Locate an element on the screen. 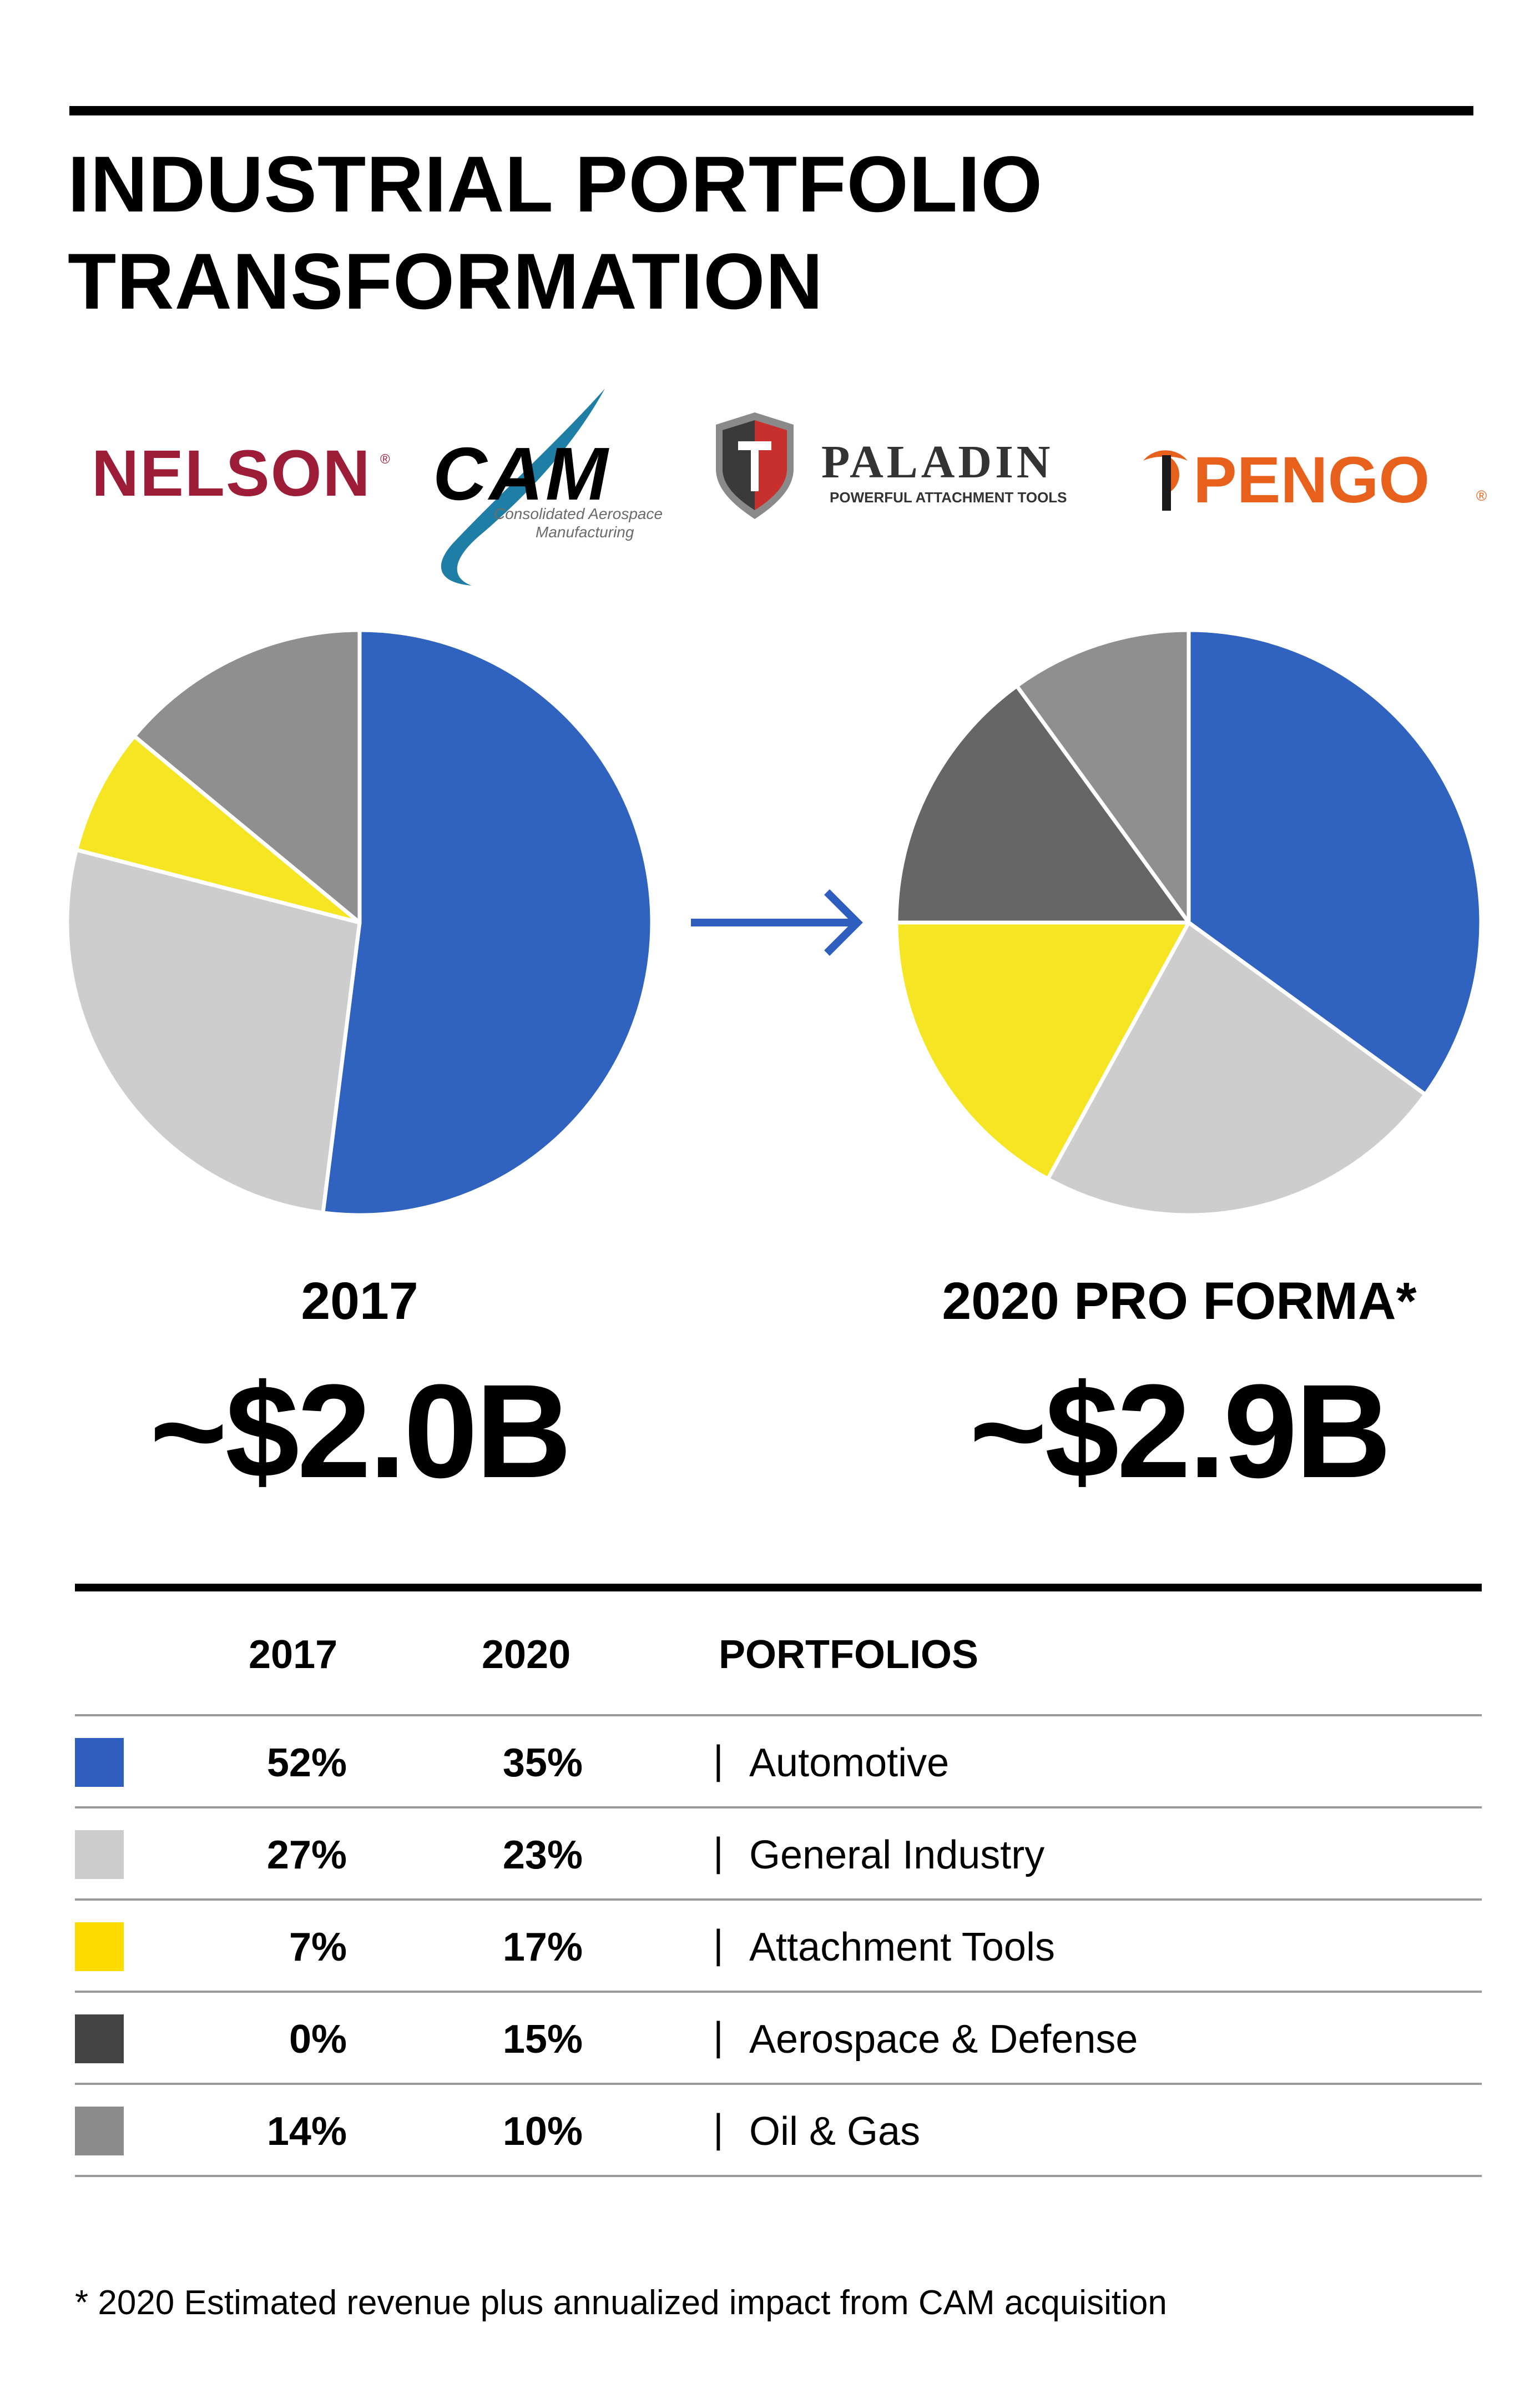  cam-logo: CAM Consolidated Aerospace Manufacturing is located at coordinates (560, 490).